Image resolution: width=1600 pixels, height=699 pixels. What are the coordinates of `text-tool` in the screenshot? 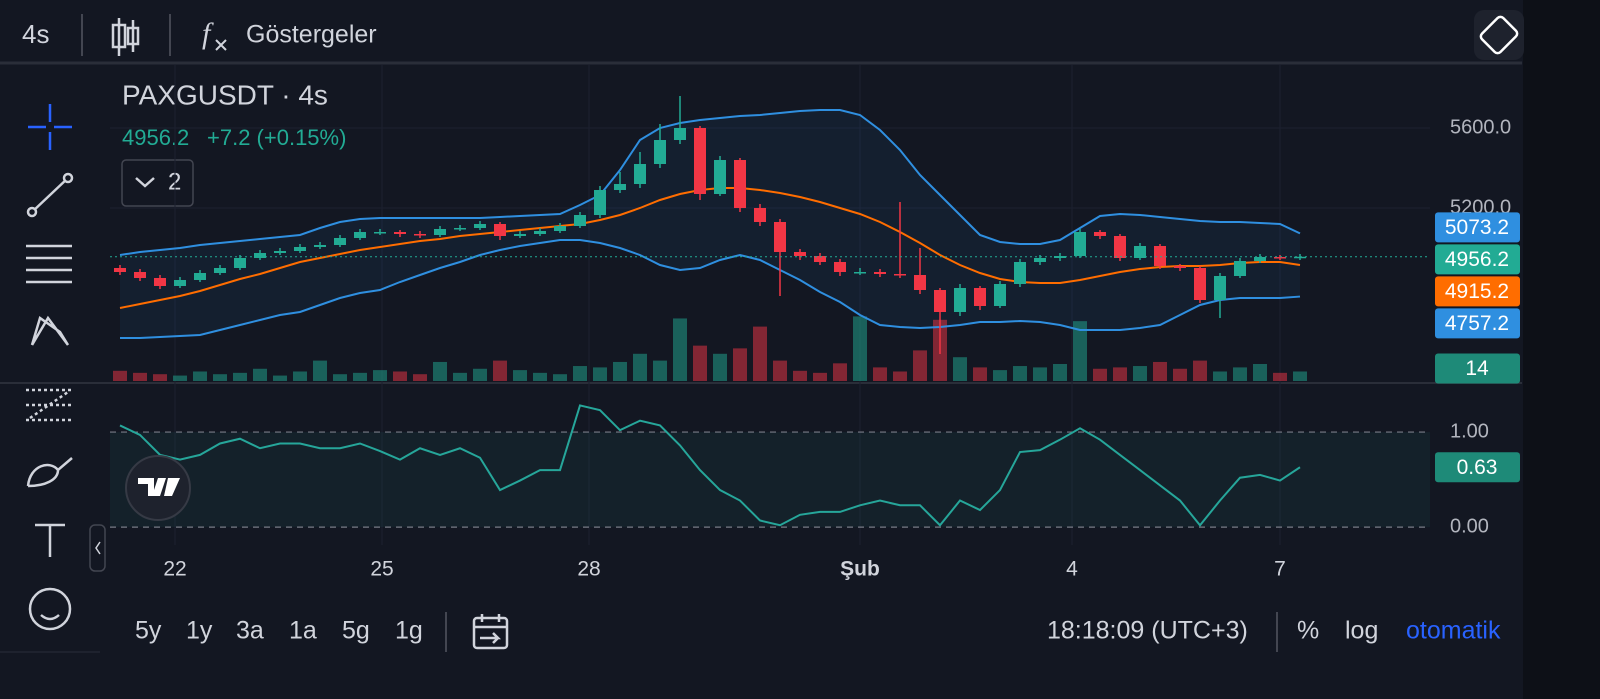 It's located at (50, 540).